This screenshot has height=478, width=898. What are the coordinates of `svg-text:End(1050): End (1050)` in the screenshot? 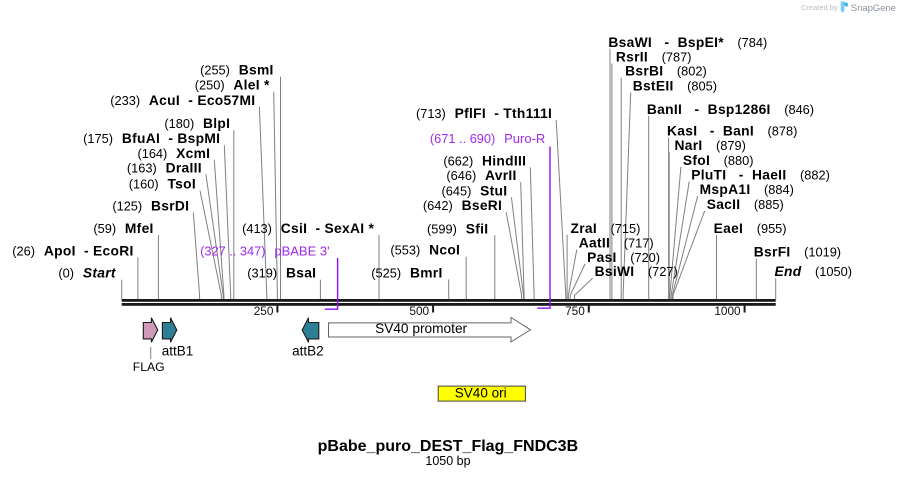 It's located at (813, 271).